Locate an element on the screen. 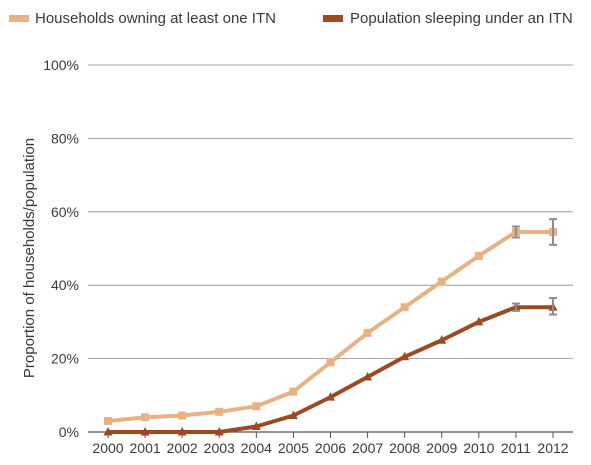 This screenshot has height=465, width=591. x-tick-label: 2003 is located at coordinates (219, 448).